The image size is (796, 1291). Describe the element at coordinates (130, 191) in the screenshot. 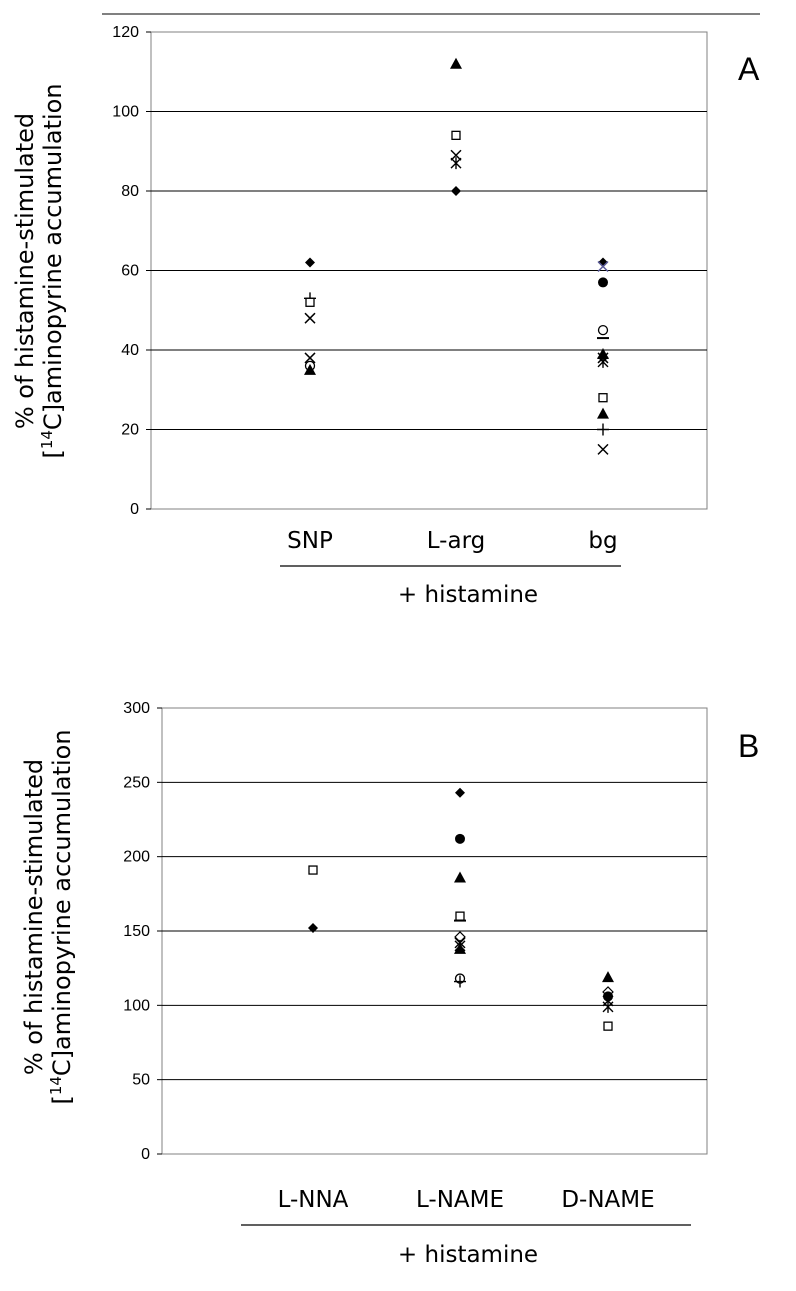

I see `chart-a-y-tick-label: 80` at that location.